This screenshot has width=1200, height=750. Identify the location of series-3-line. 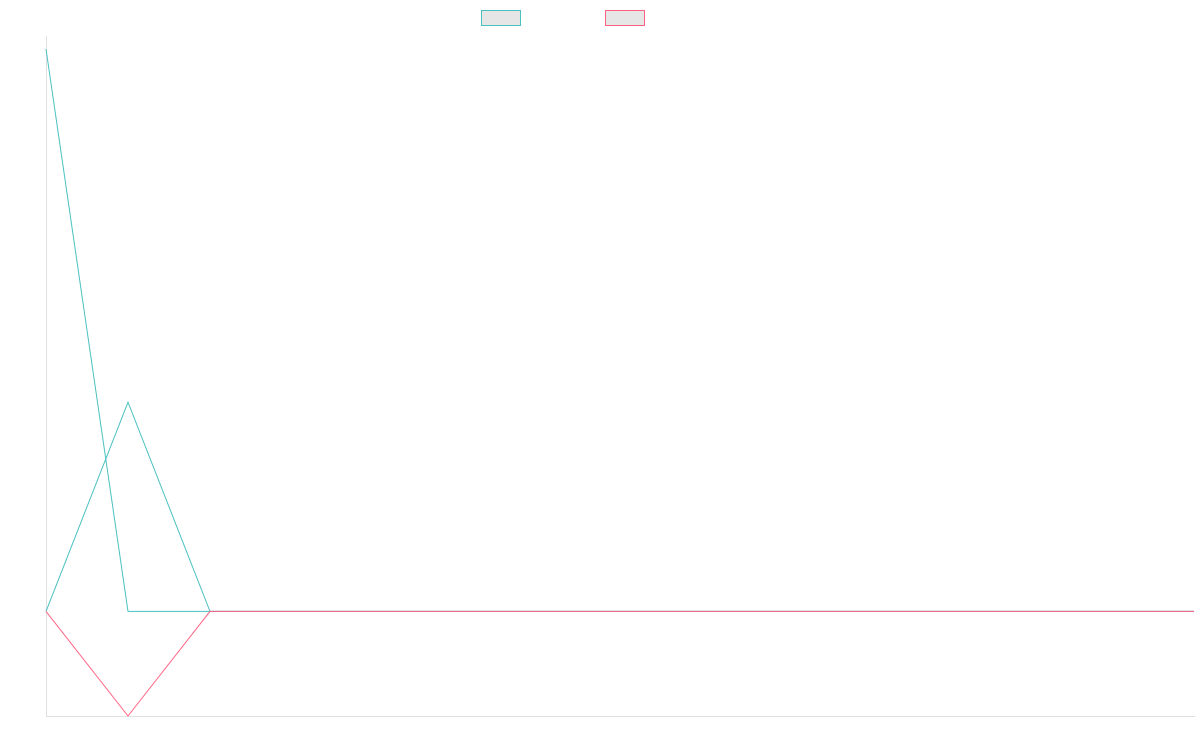
(619, 663).